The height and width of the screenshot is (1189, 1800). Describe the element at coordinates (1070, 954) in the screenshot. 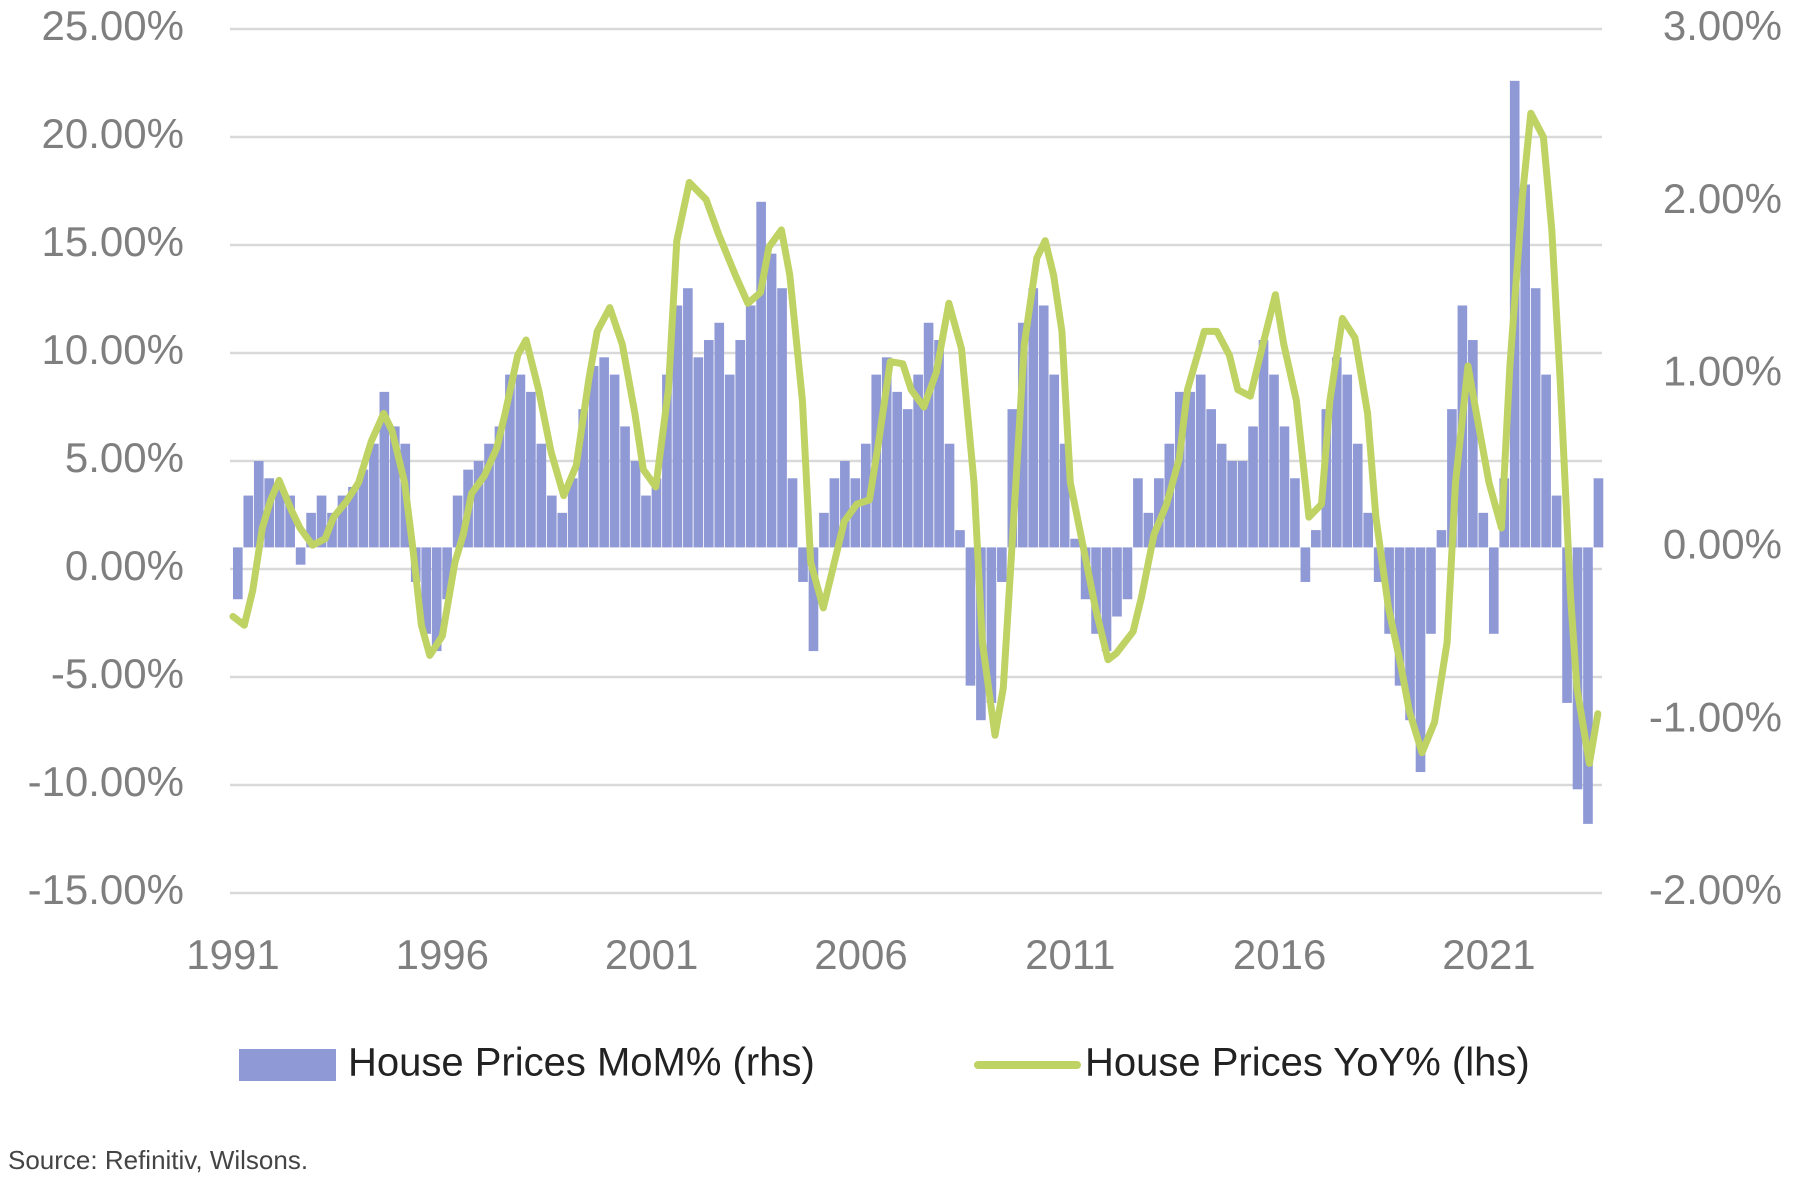

I see `x-tick-label: 2011` at that location.